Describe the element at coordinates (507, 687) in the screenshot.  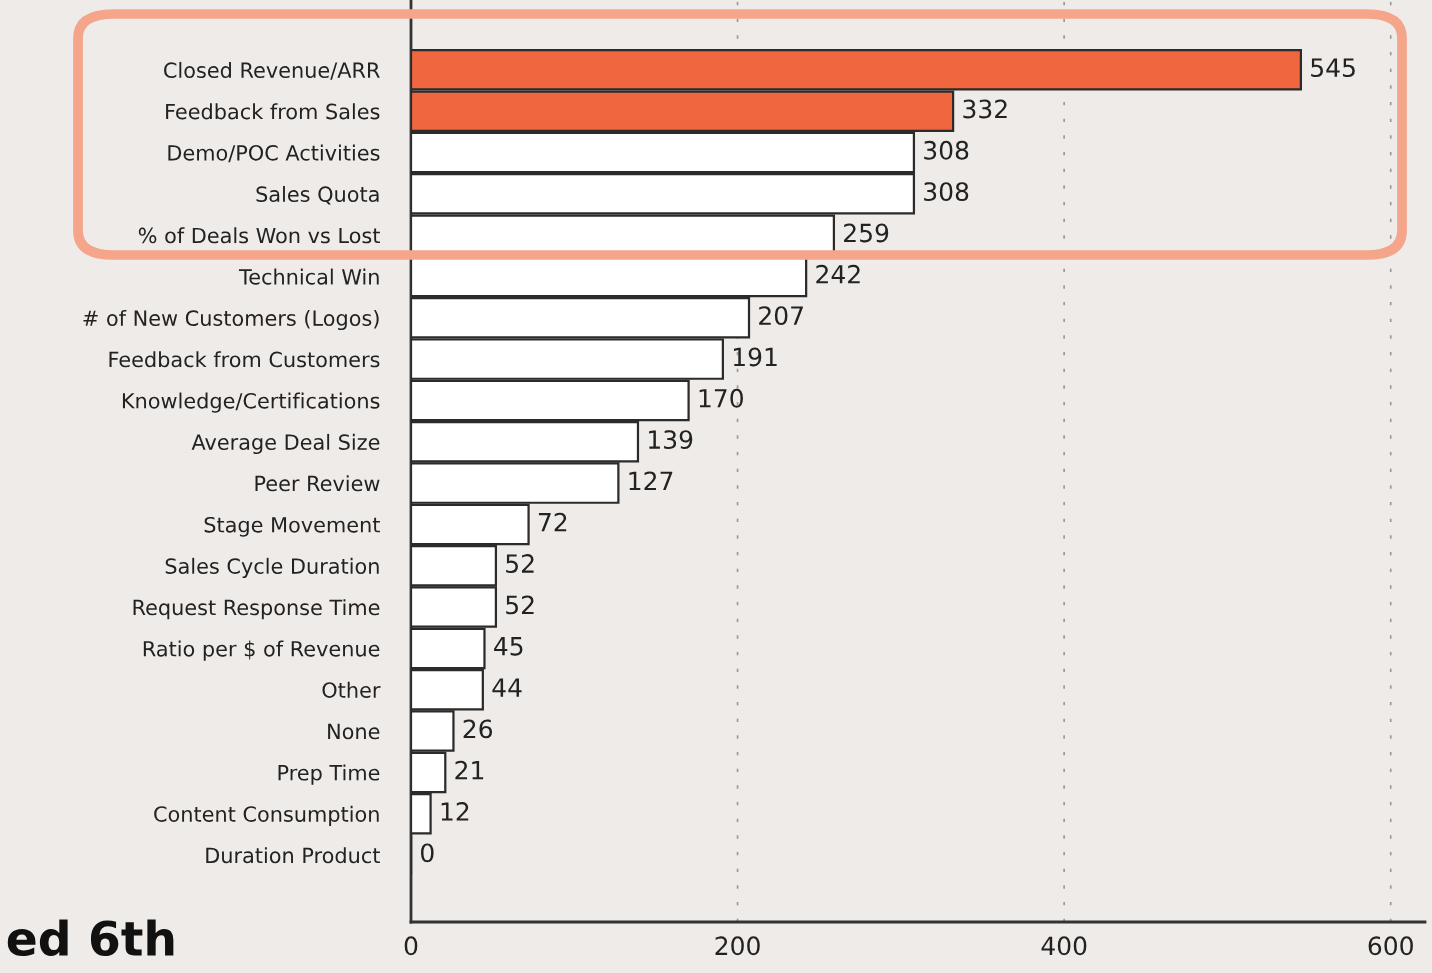
I see `data-label: 44` at that location.